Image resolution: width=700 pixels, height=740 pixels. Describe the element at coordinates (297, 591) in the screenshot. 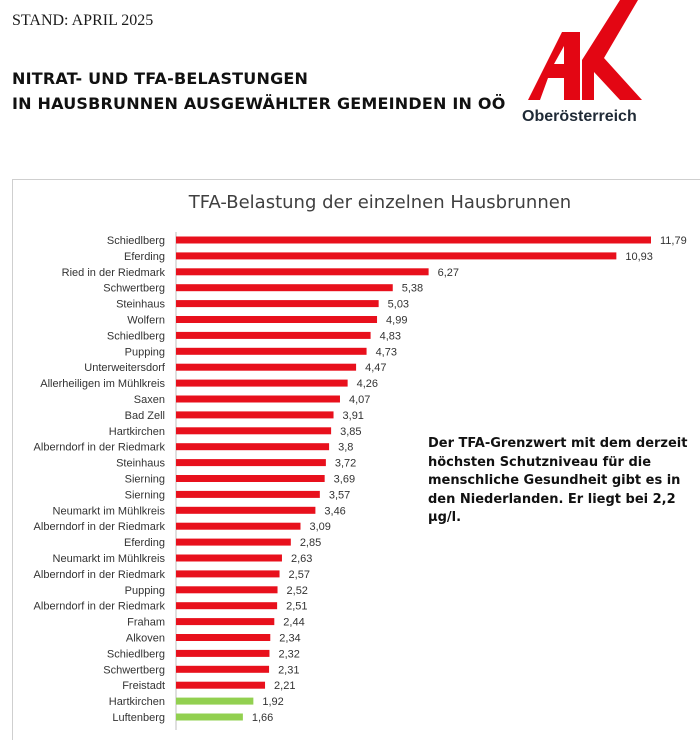

I see `value-label: 2,52` at that location.